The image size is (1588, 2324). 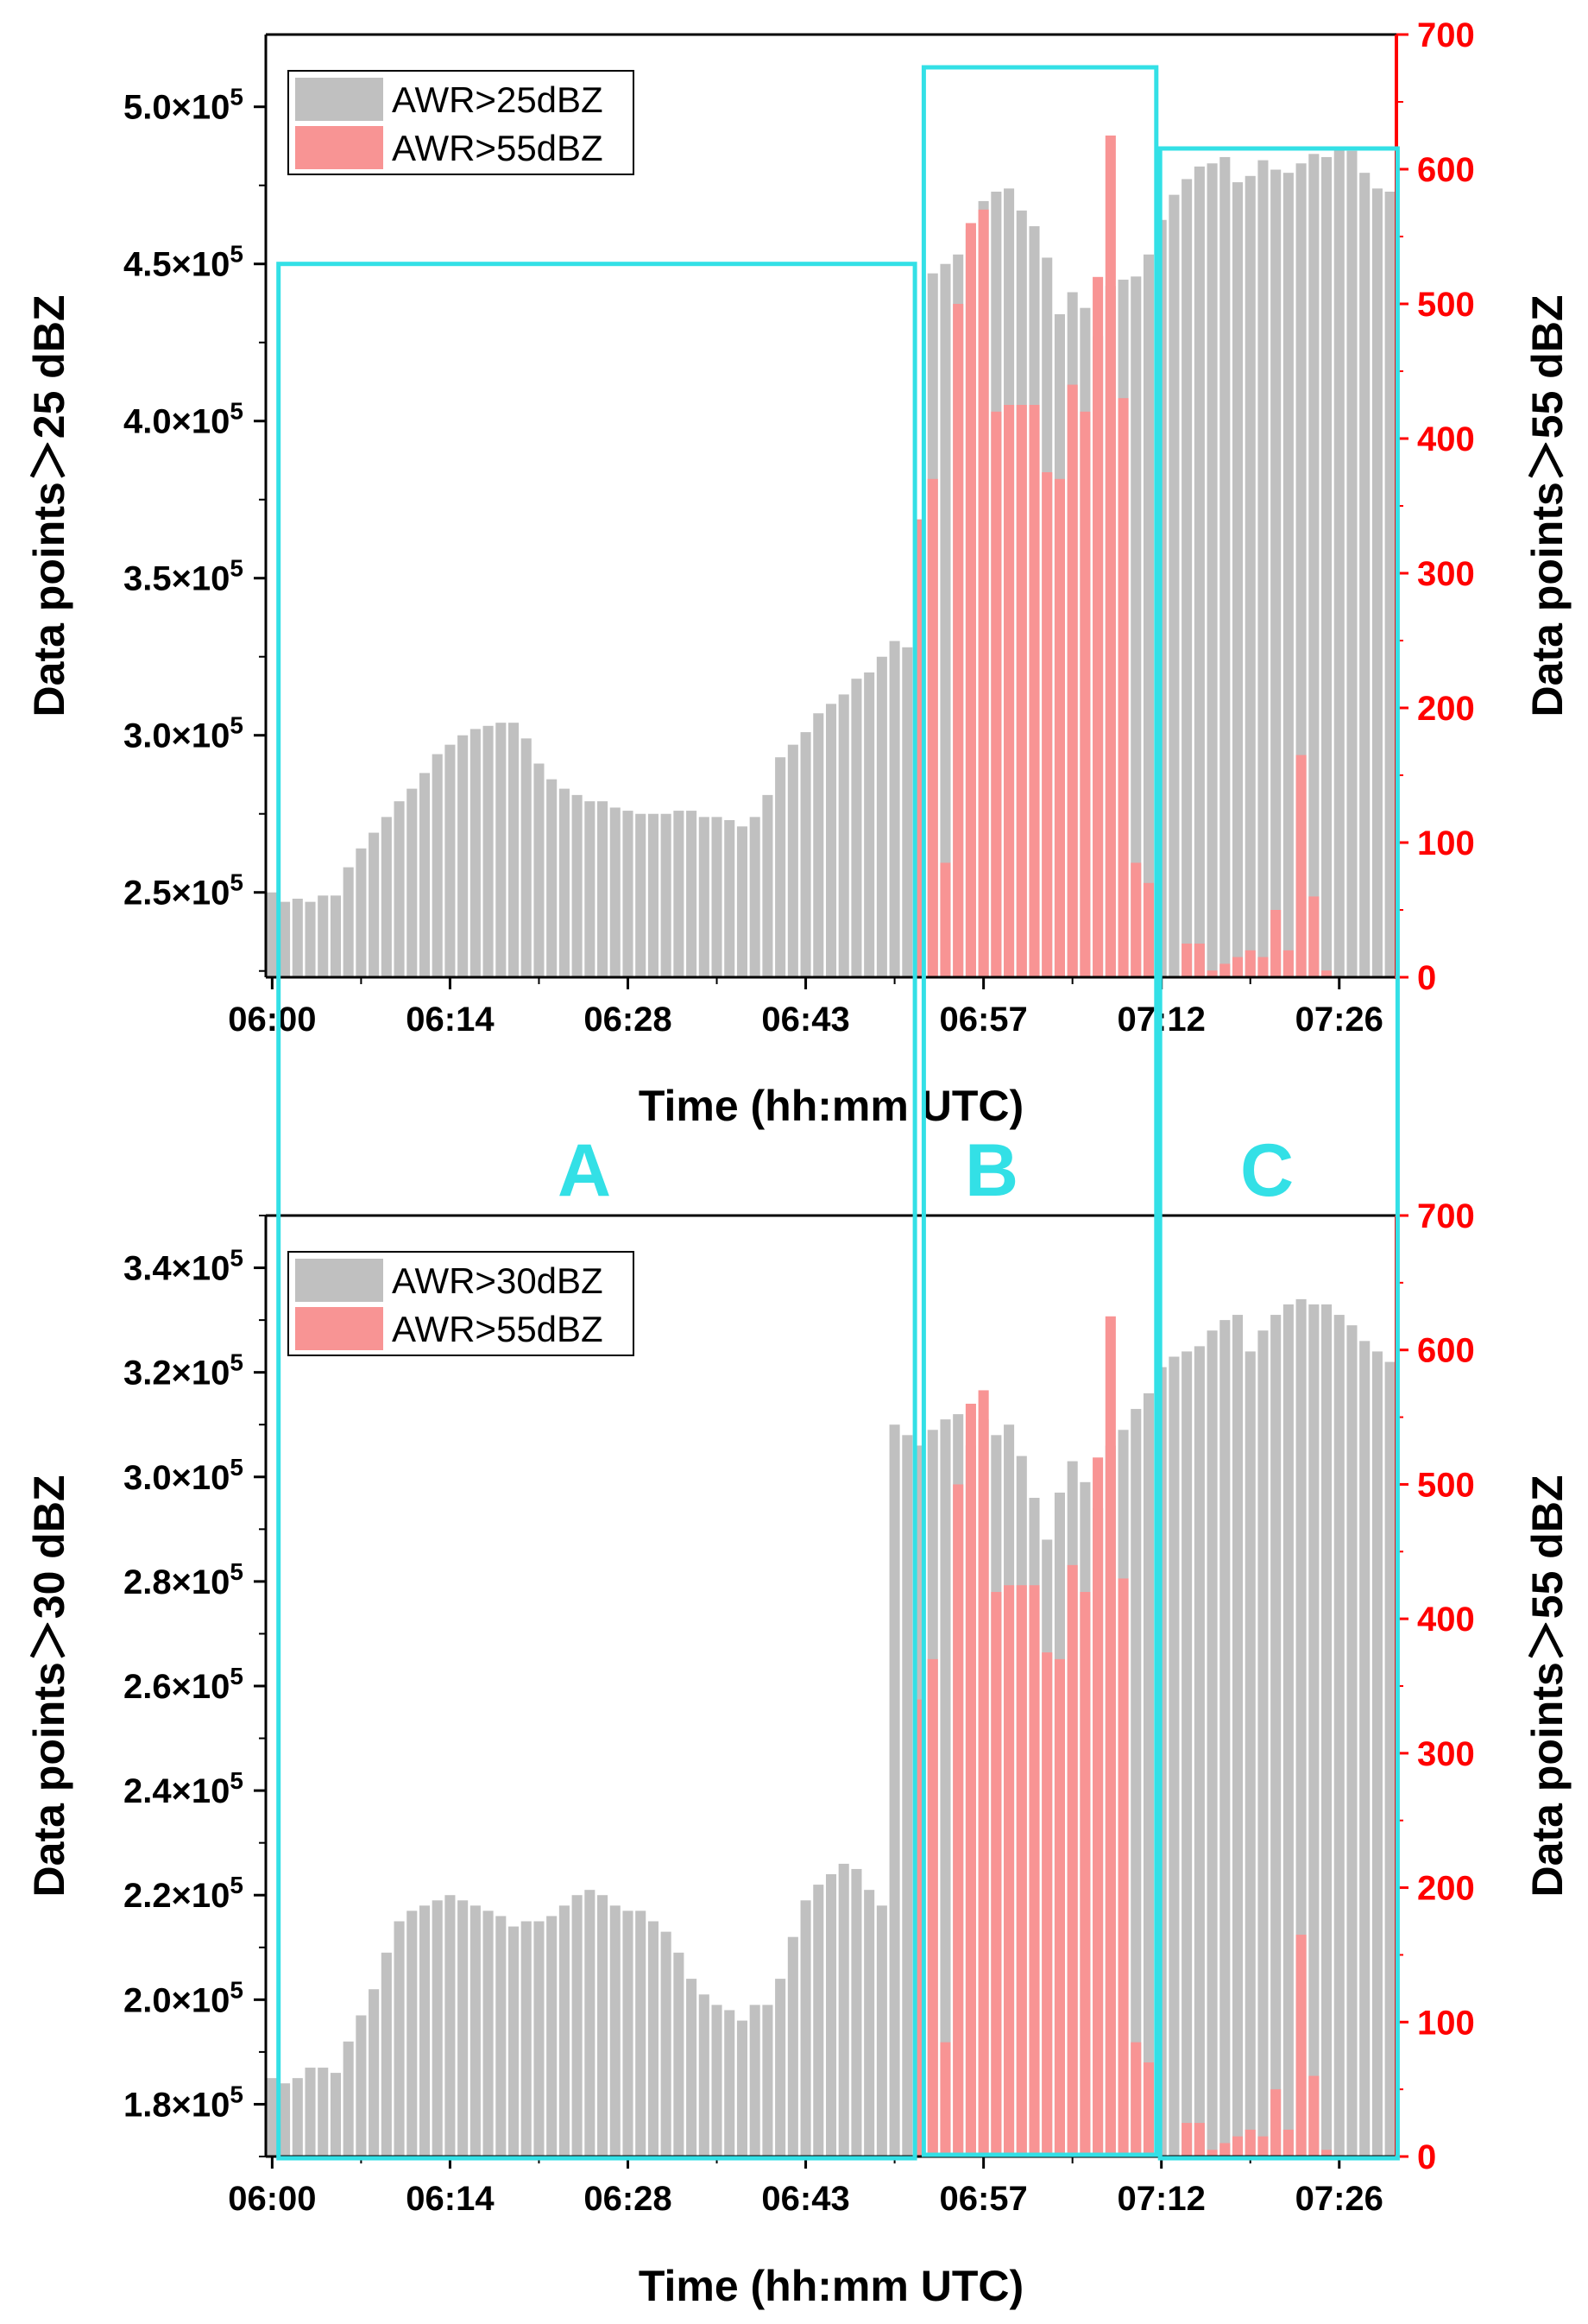 I want to click on region-label-a: A, so click(x=584, y=1170).